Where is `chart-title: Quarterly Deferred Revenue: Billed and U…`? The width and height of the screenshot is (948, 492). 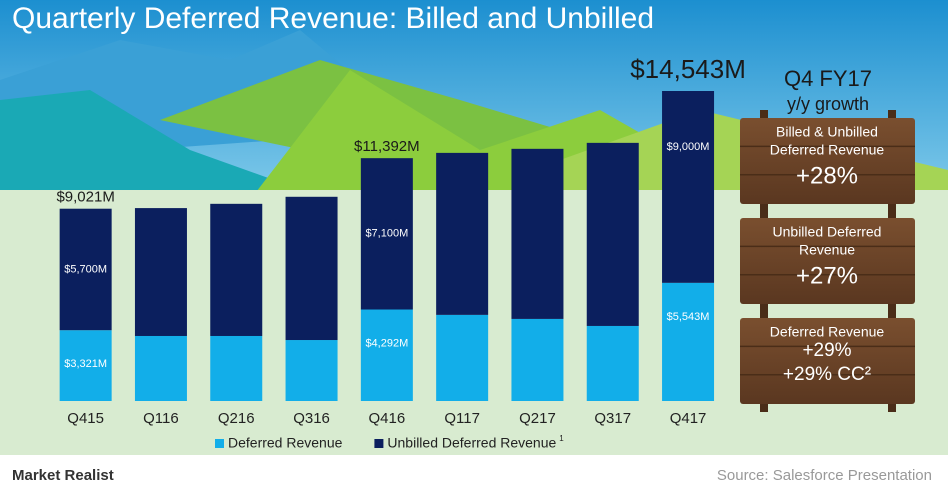 chart-title: Quarterly Deferred Revenue: Billed and U… is located at coordinates (333, 18).